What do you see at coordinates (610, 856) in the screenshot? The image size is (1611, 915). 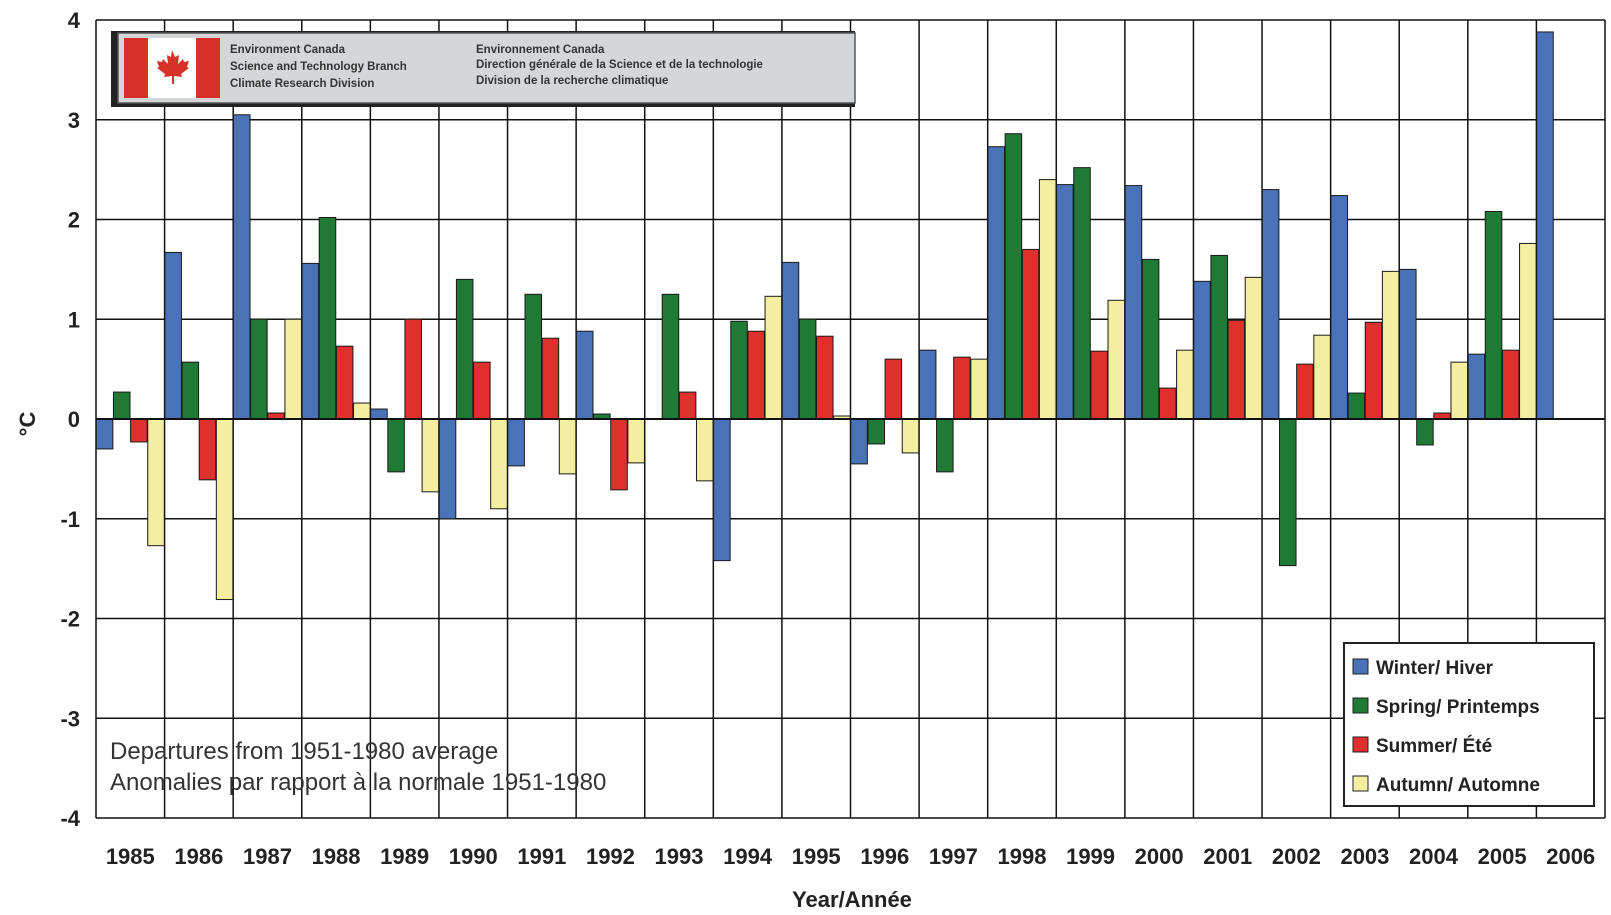 I see `x-tick-label: 1992` at bounding box center [610, 856].